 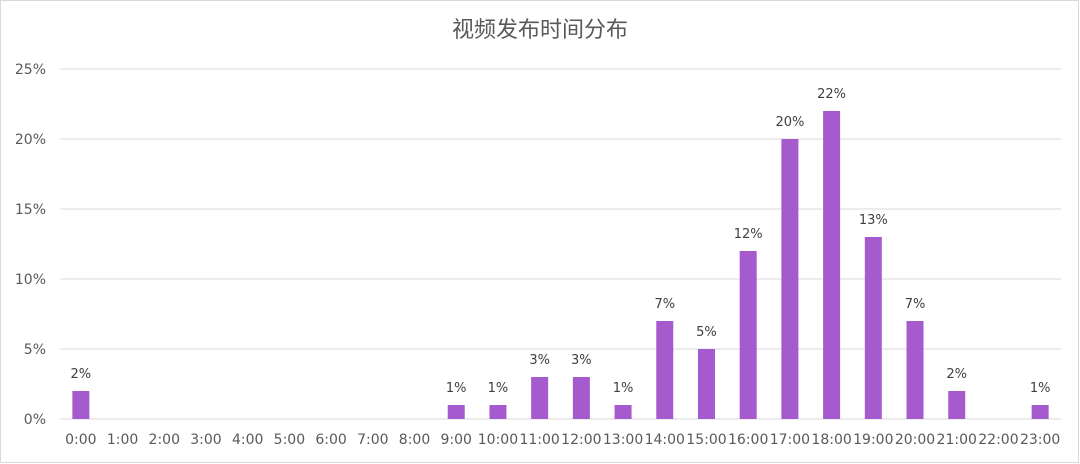 What do you see at coordinates (748, 234) in the screenshot?
I see `data-label: 12%` at bounding box center [748, 234].